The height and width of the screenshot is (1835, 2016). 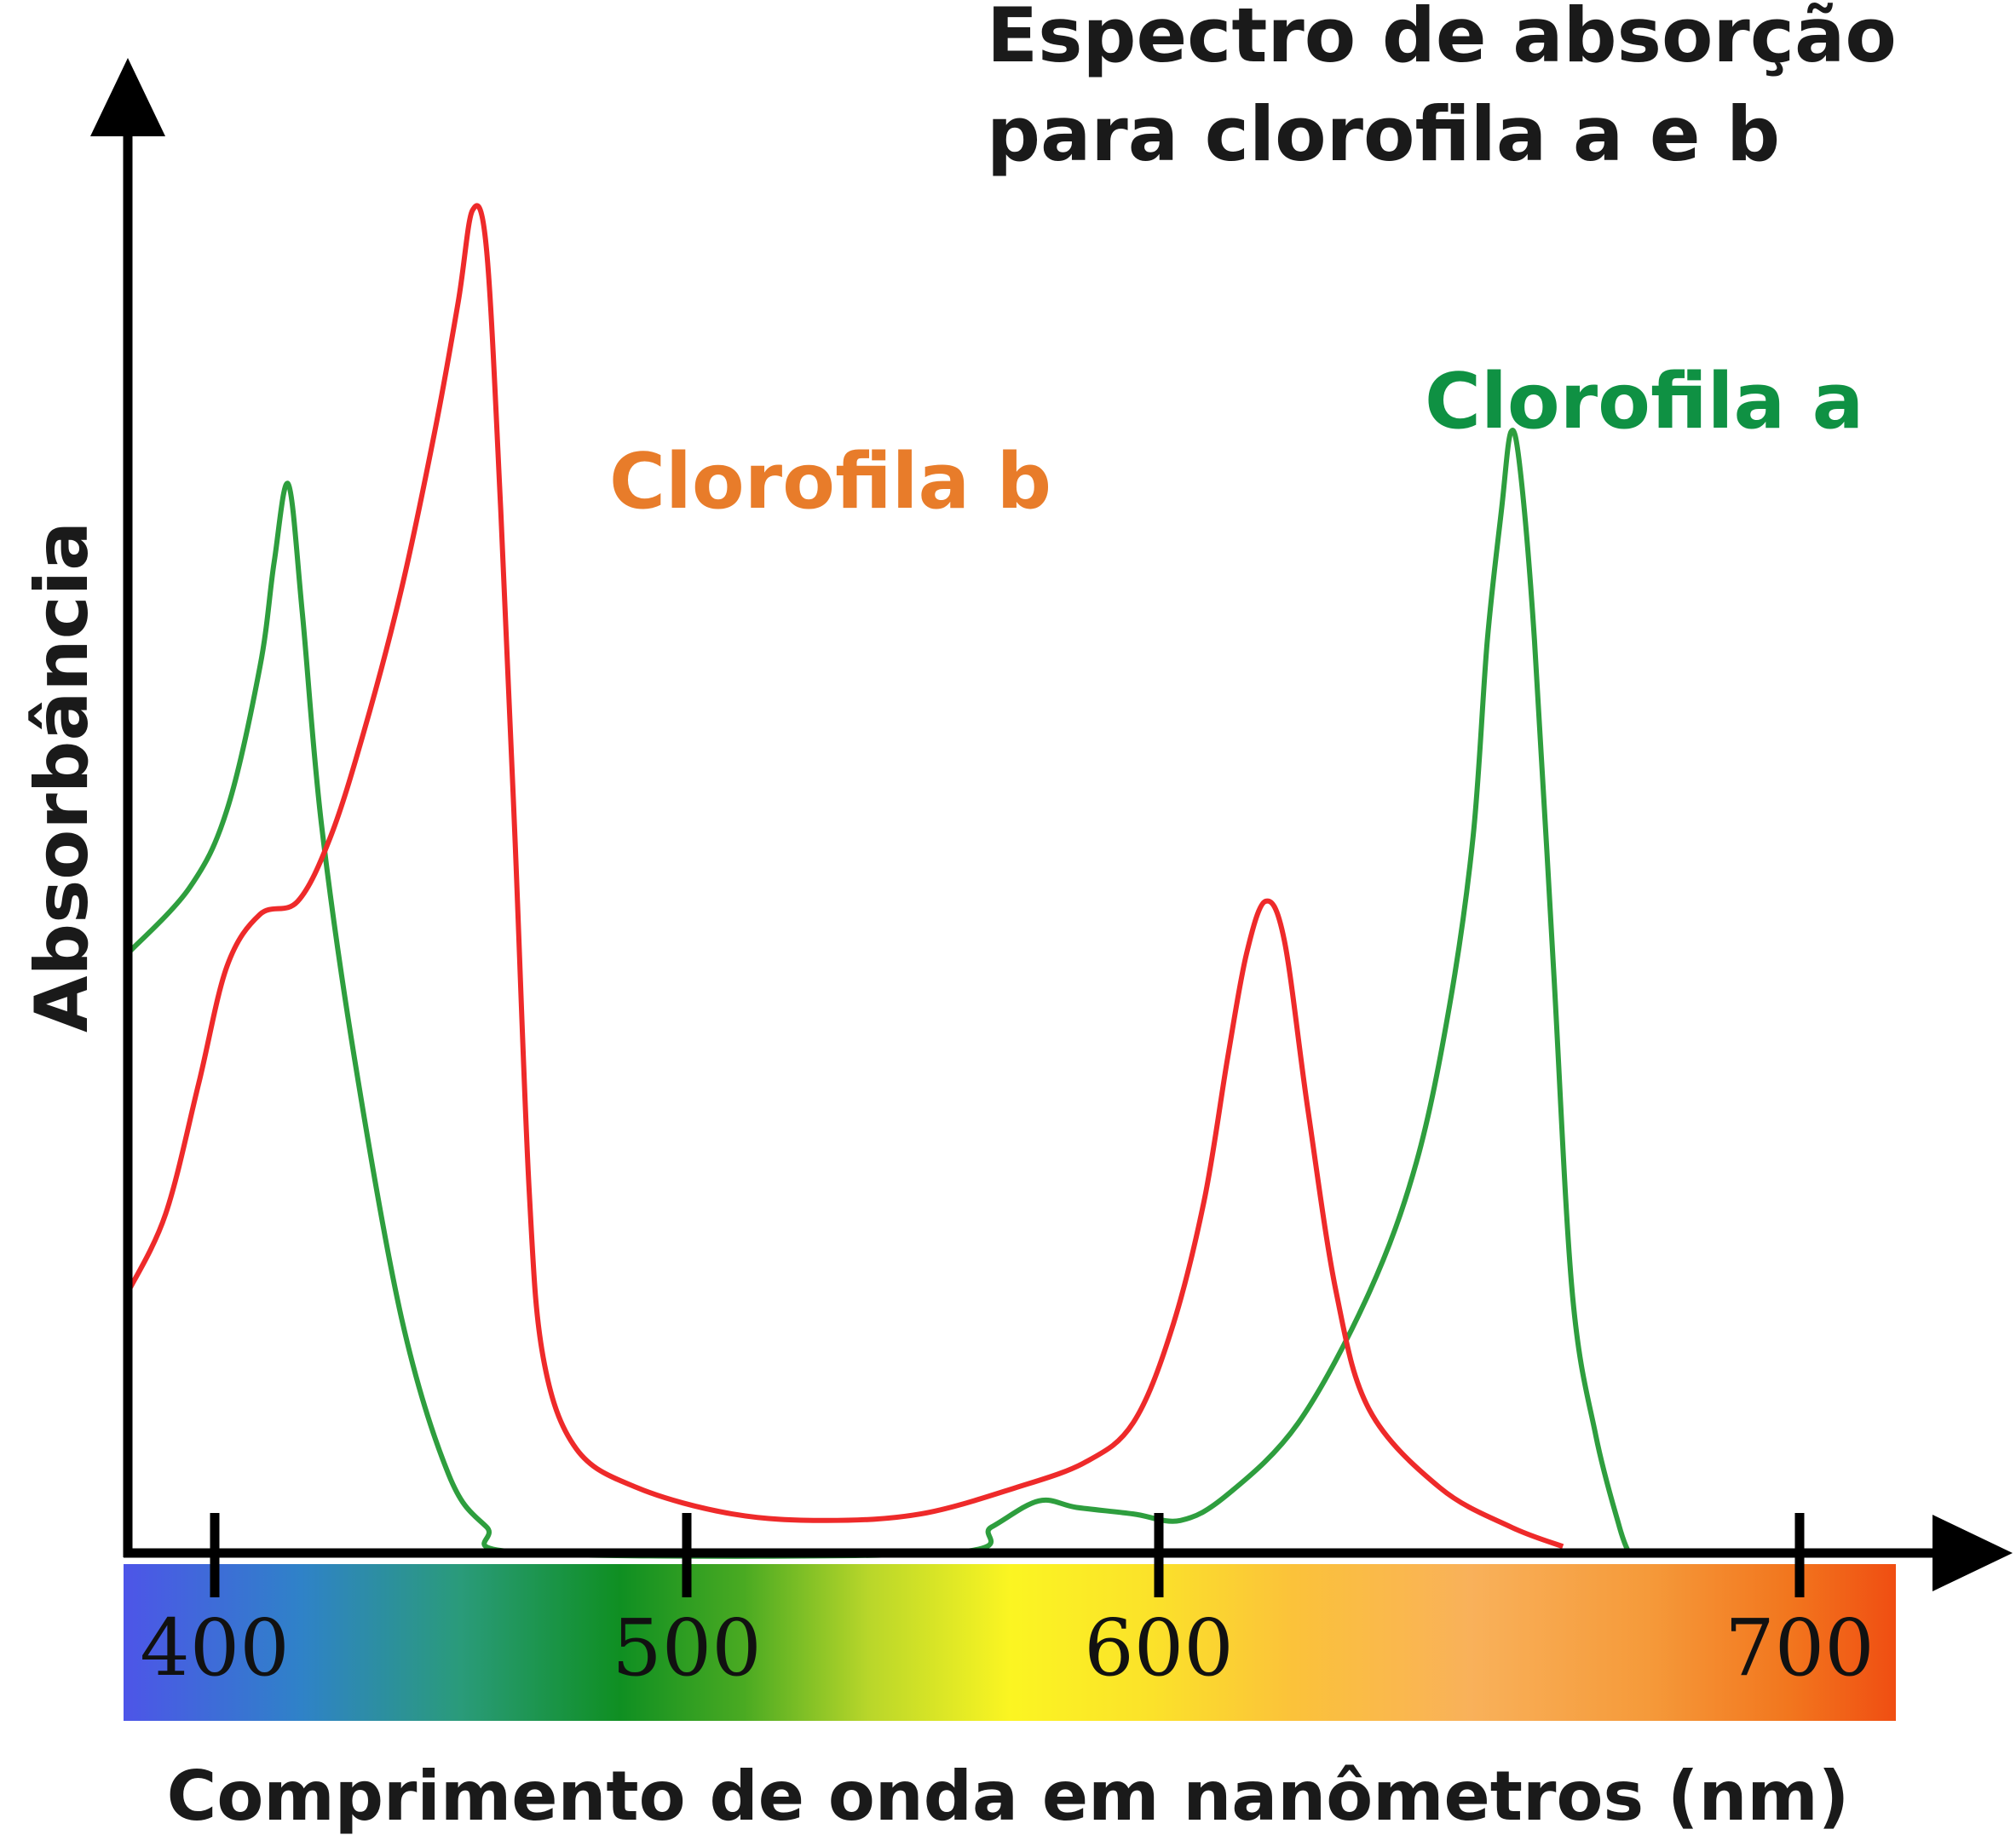 I want to click on x-tick-label-400: 400, so click(x=215, y=1648).